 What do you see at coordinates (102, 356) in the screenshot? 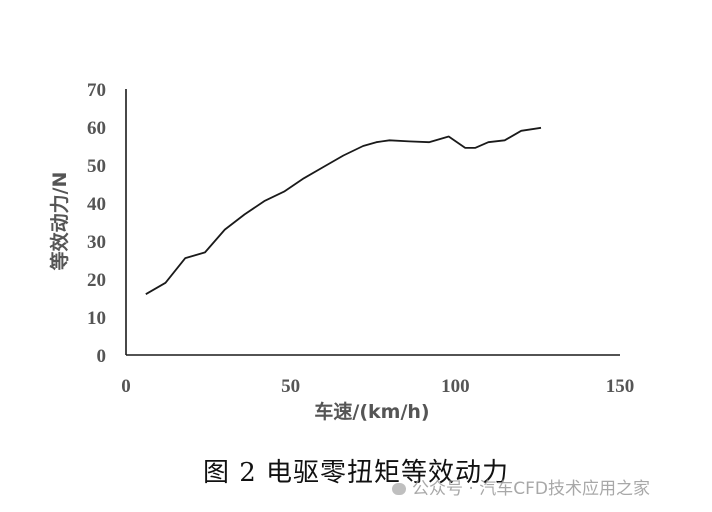
I see `y-tick-label: 0` at bounding box center [102, 356].